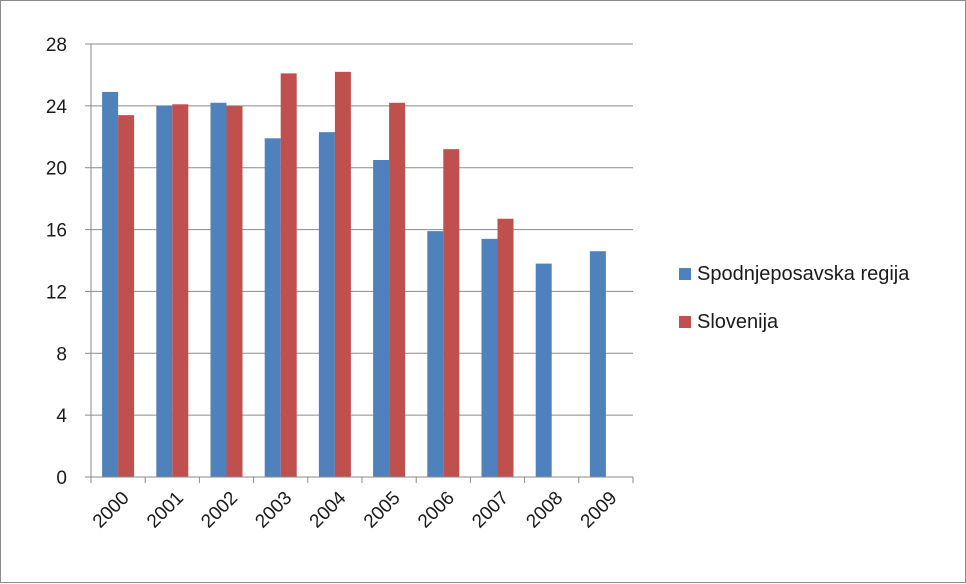 This screenshot has width=966, height=584. What do you see at coordinates (435, 354) in the screenshot?
I see `bar-spodnjeposavska-2006` at bounding box center [435, 354].